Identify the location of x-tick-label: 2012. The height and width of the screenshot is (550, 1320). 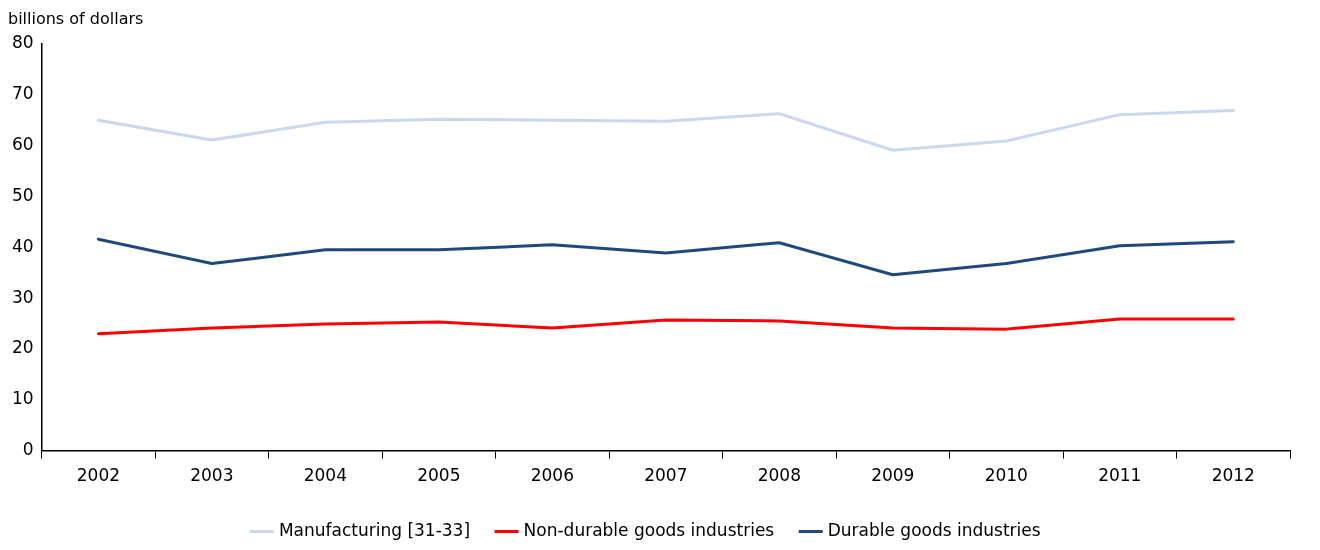
(1233, 475).